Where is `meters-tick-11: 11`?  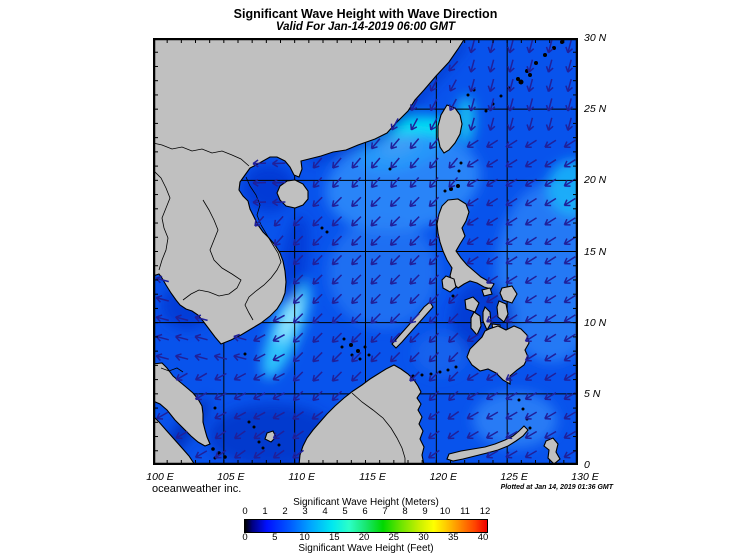
meters-tick-11: 11 is located at coordinates (465, 511).